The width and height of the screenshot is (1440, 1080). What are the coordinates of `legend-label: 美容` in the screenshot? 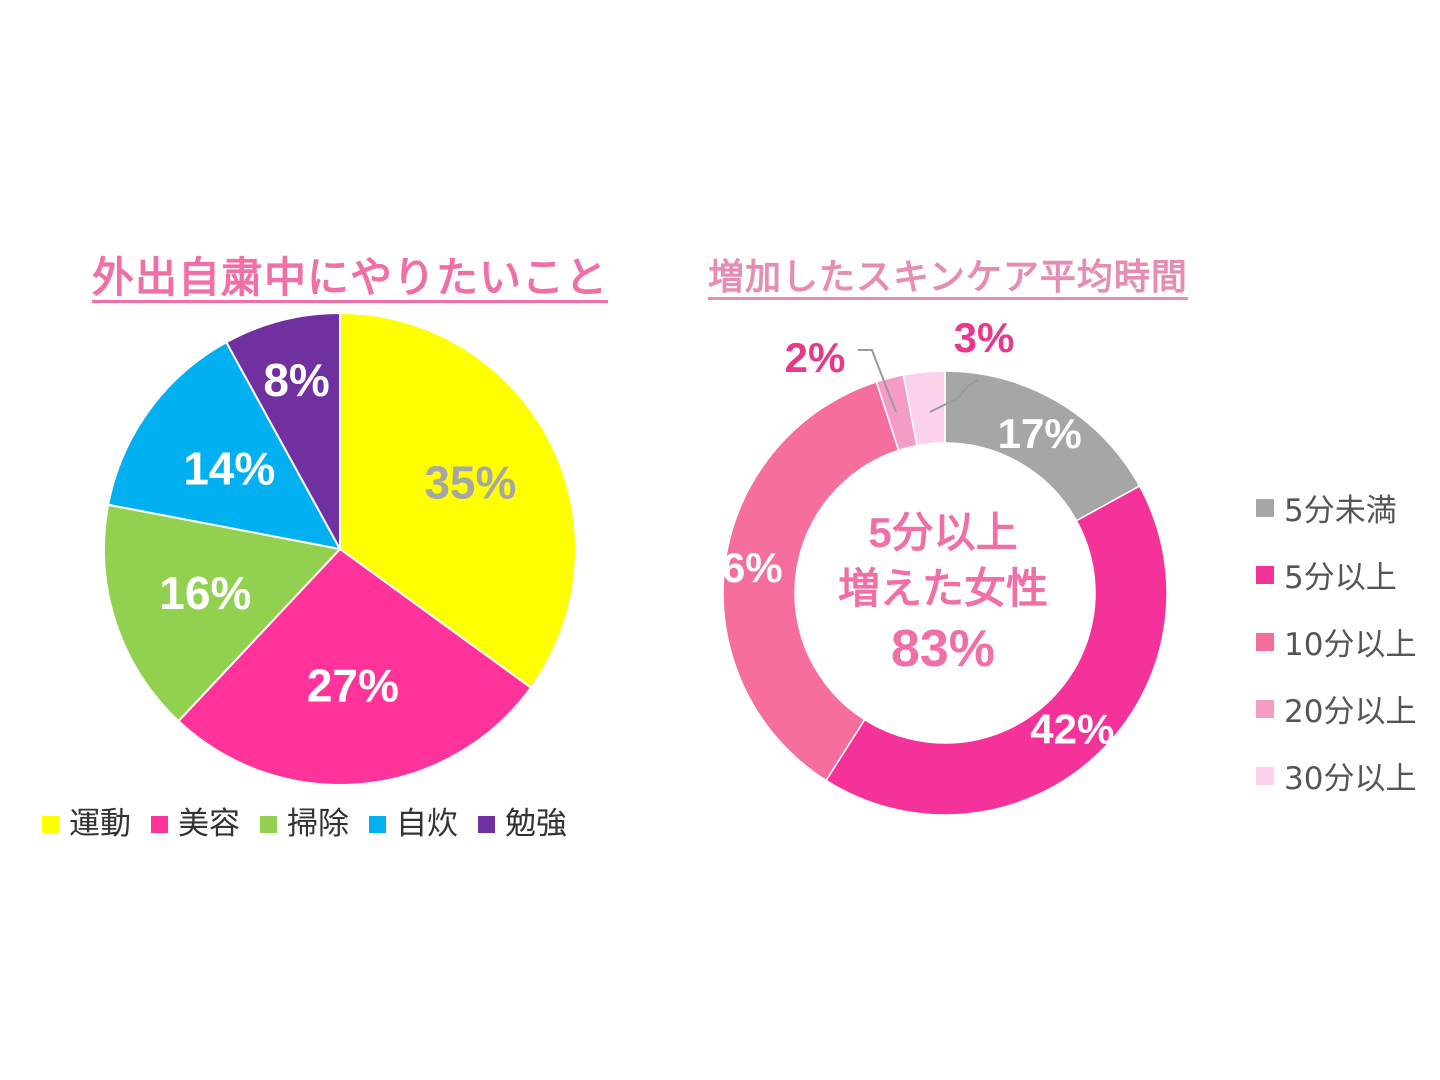 It's located at (209, 824).